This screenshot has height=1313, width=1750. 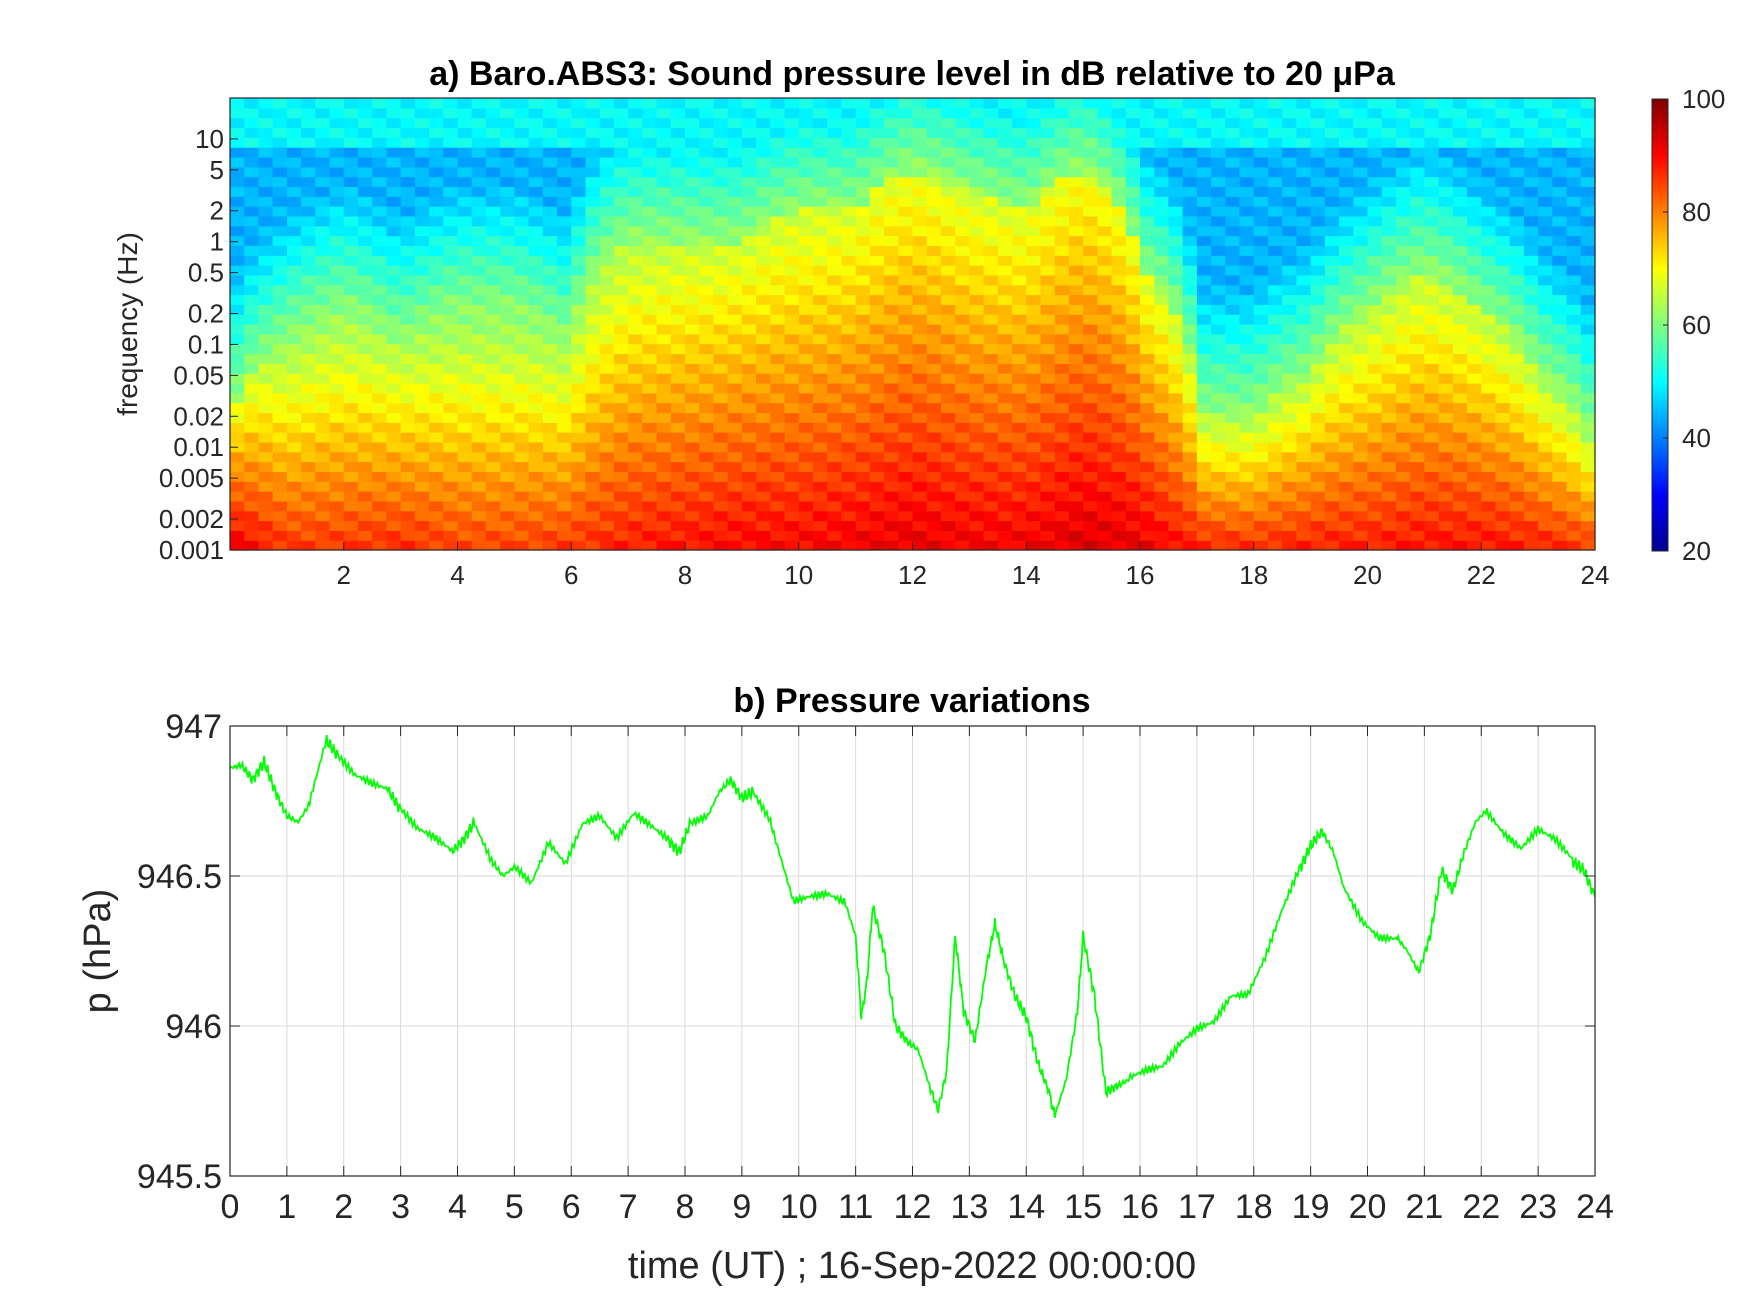 I want to click on pressure-x-tick-label: 21, so click(x=1424, y=1207).